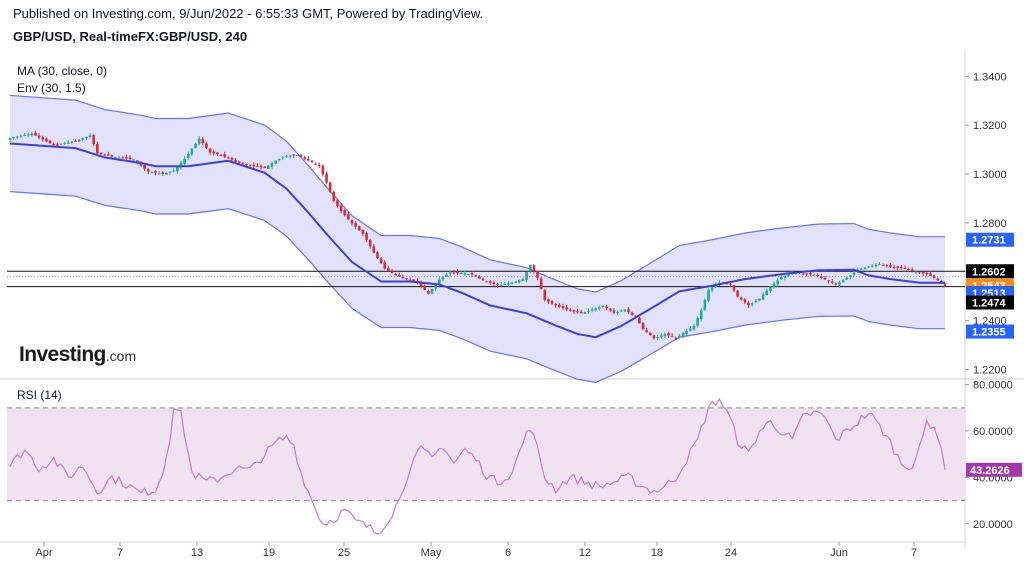 The width and height of the screenshot is (1024, 563). What do you see at coordinates (585, 553) in the screenshot?
I see `time-tick-label: 12` at bounding box center [585, 553].